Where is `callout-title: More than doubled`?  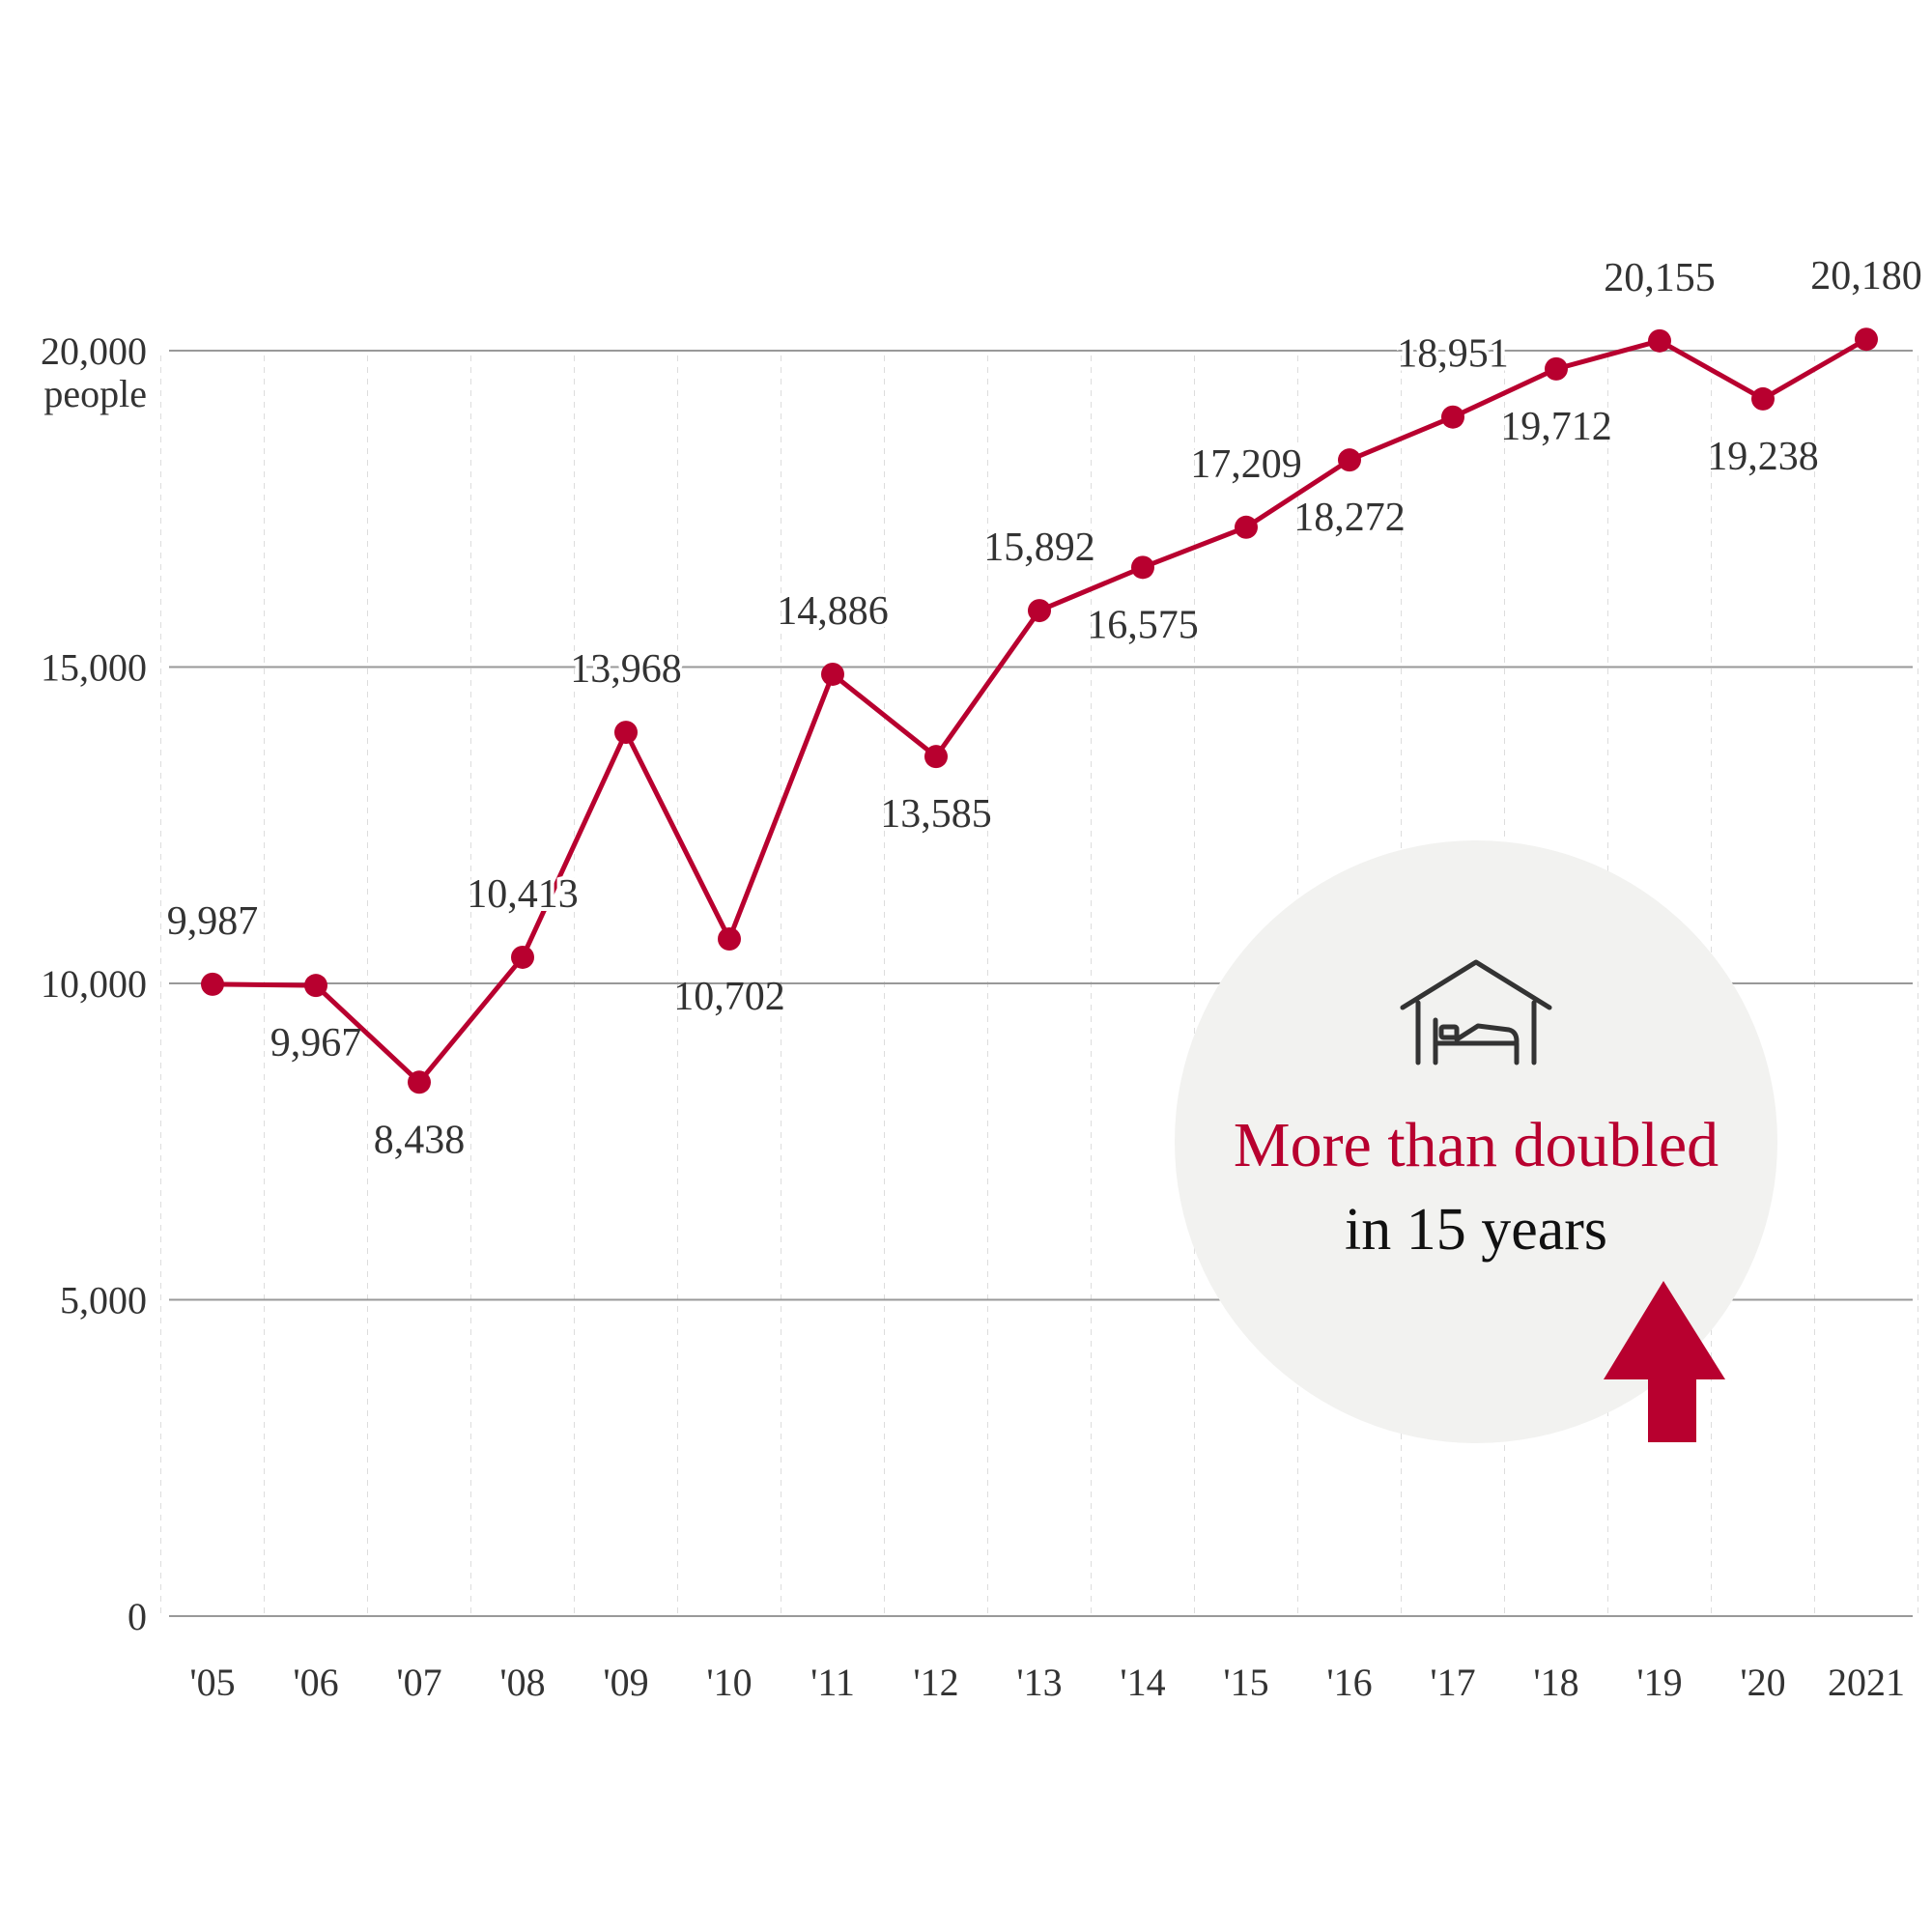
callout-title: More than doubled is located at coordinates (1476, 1145).